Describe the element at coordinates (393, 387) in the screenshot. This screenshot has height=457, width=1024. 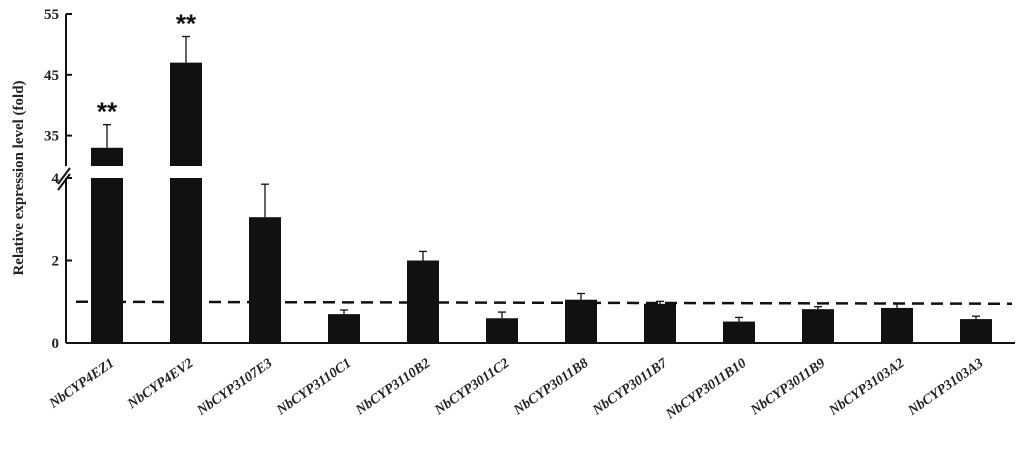
I see `category-label: NbCYP3110B2` at that location.